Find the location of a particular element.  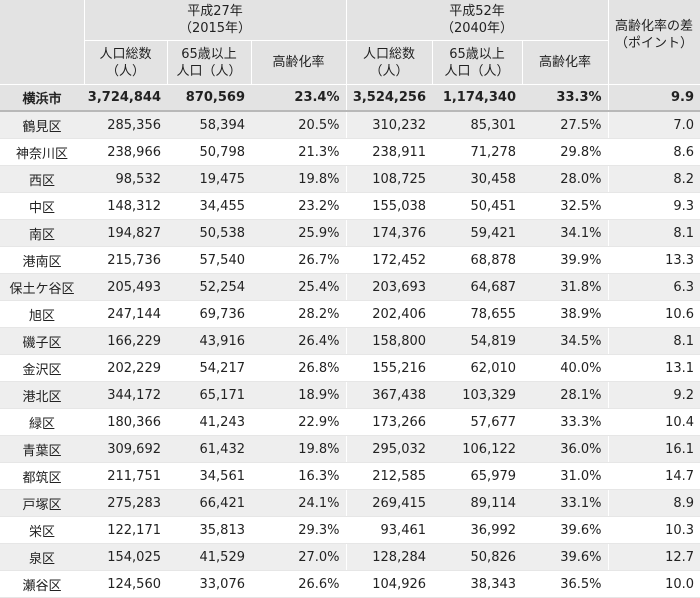

cell-ward-name: 港南区 is located at coordinates (42, 260).